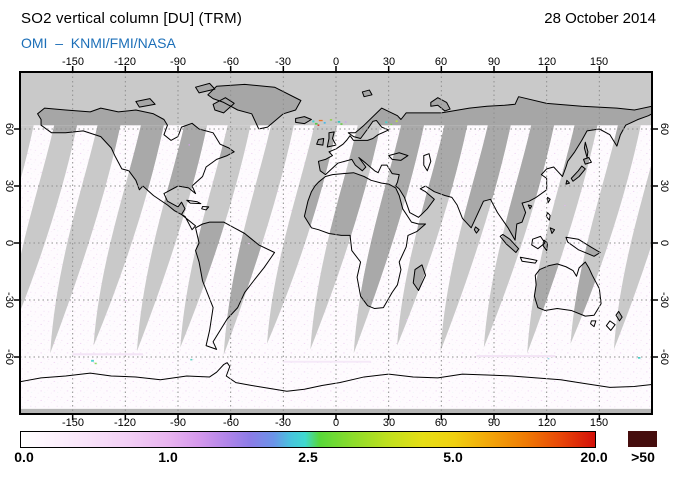  Describe the element at coordinates (308, 457) in the screenshot. I see `colorbar-tick-label: 2.5` at that location.